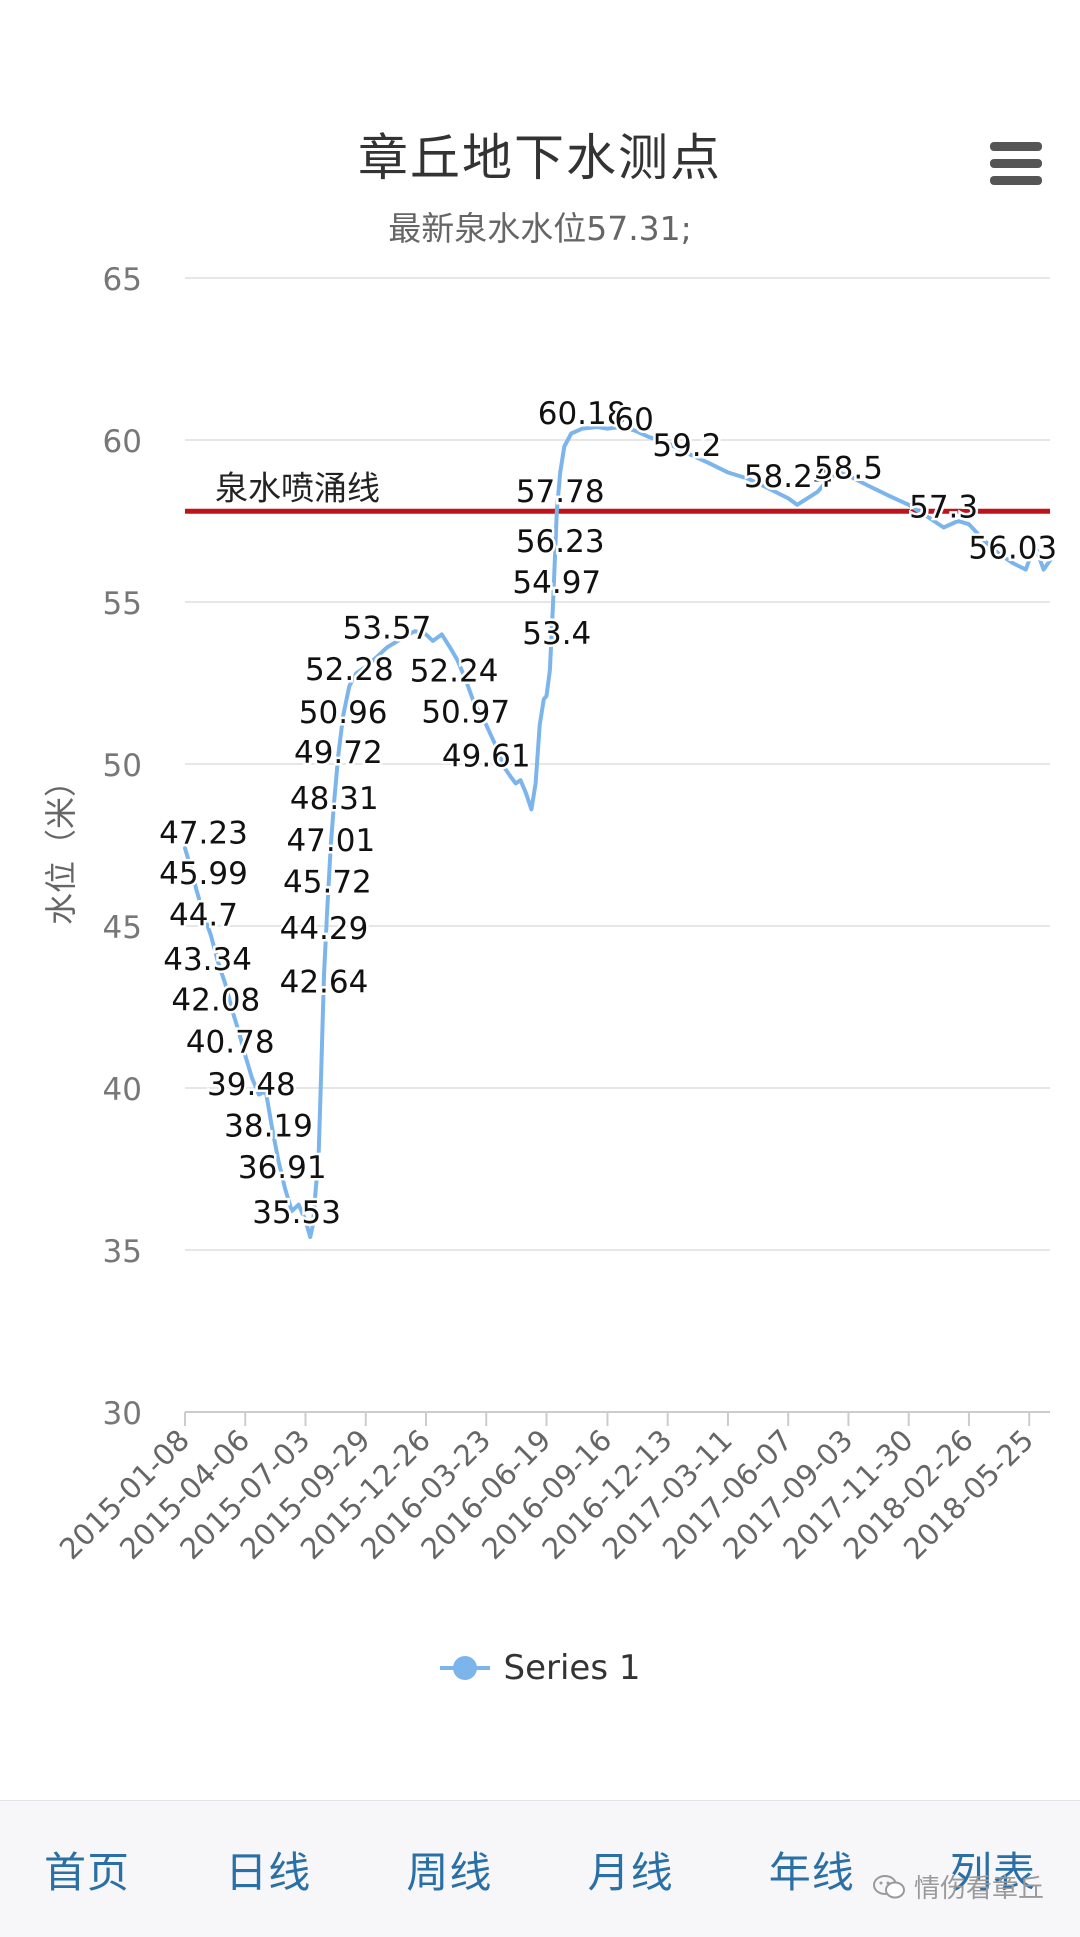  I want to click on data-label: 60, so click(633, 420).